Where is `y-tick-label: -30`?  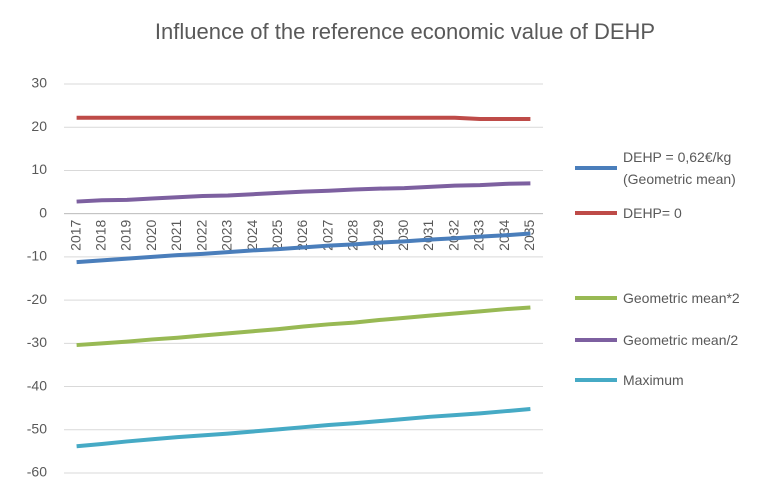
y-tick-label: -30 is located at coordinates (37, 342).